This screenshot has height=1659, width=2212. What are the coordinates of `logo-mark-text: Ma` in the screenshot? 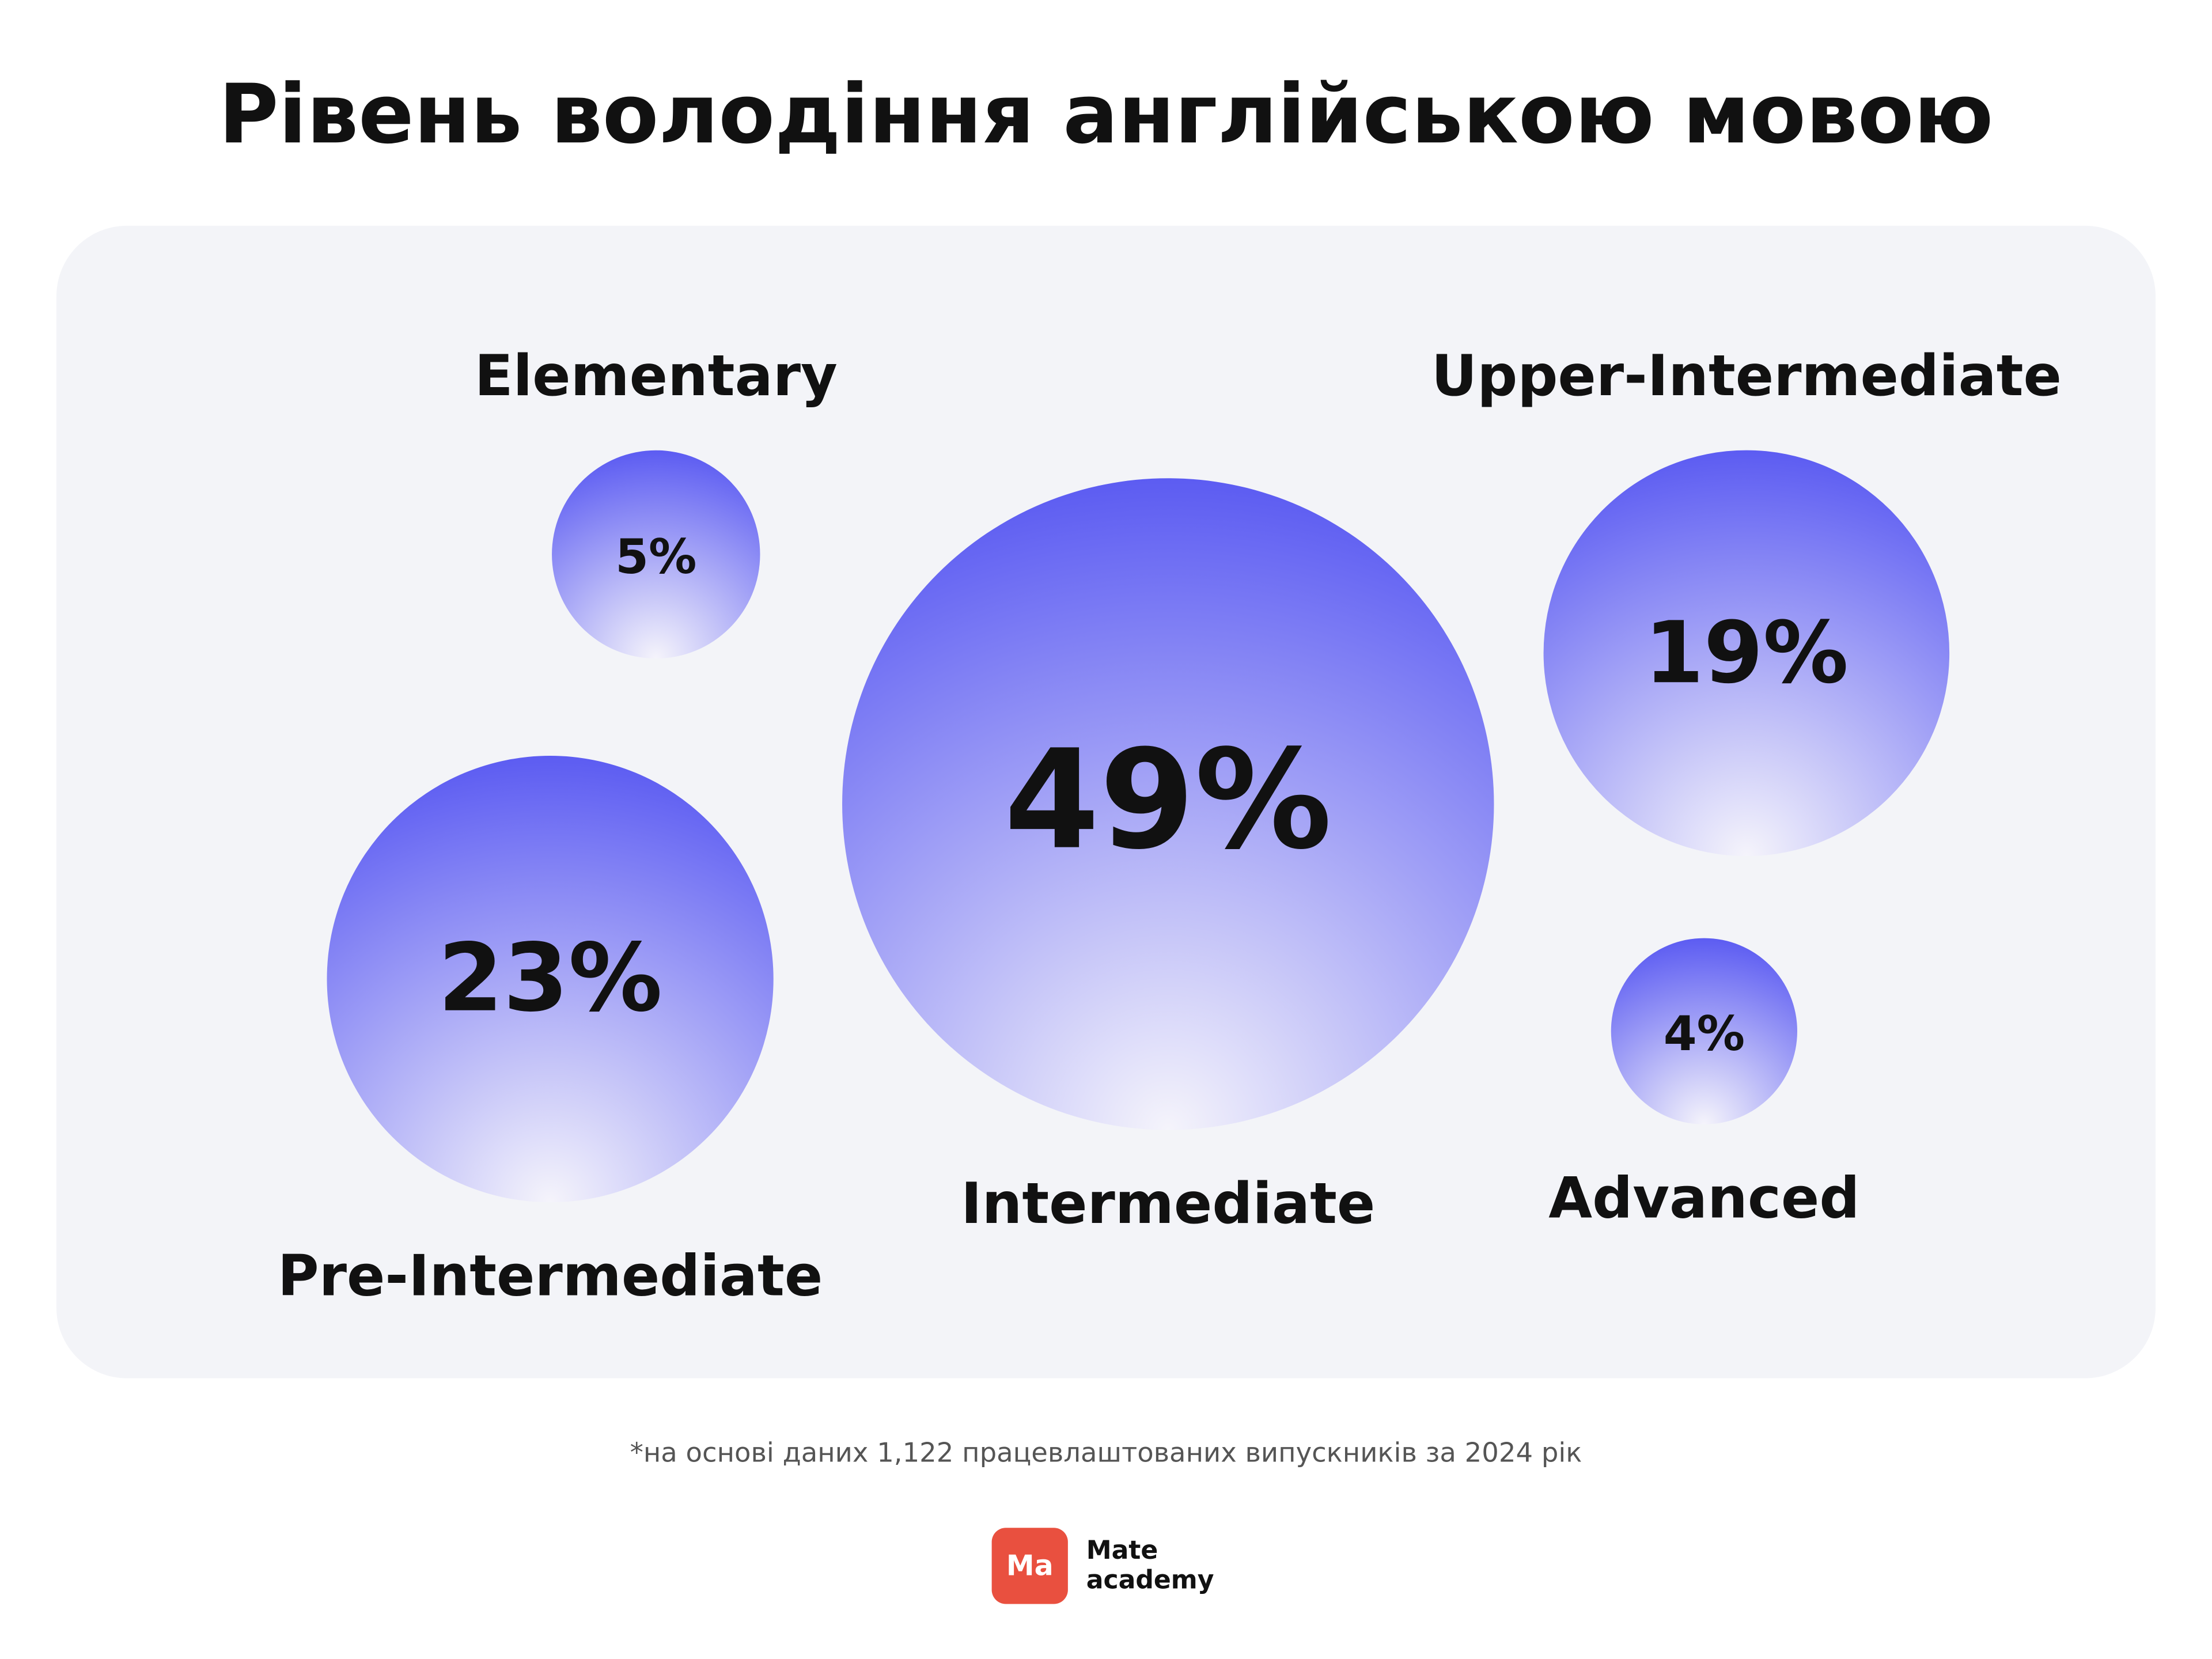 It's located at (1030, 1565).